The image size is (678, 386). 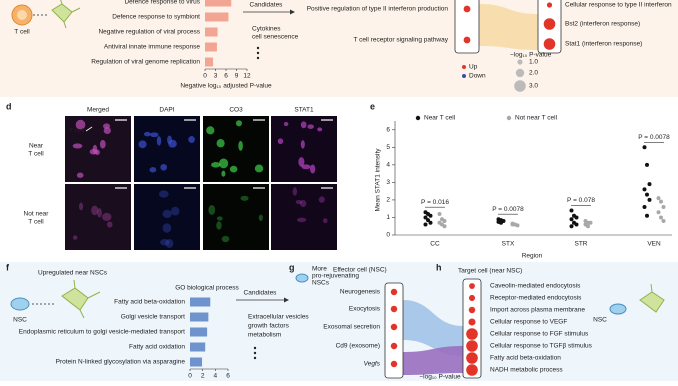 I want to click on term-label: Cellular response to type II interferon, so click(x=618, y=5).